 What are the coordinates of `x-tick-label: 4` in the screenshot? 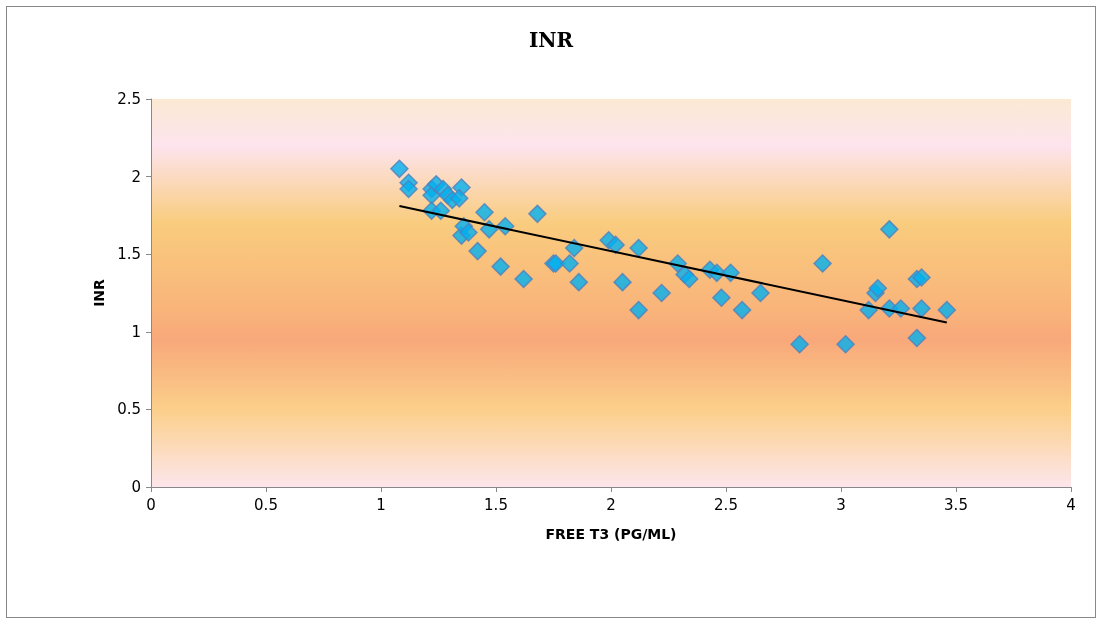 It's located at (1071, 504).